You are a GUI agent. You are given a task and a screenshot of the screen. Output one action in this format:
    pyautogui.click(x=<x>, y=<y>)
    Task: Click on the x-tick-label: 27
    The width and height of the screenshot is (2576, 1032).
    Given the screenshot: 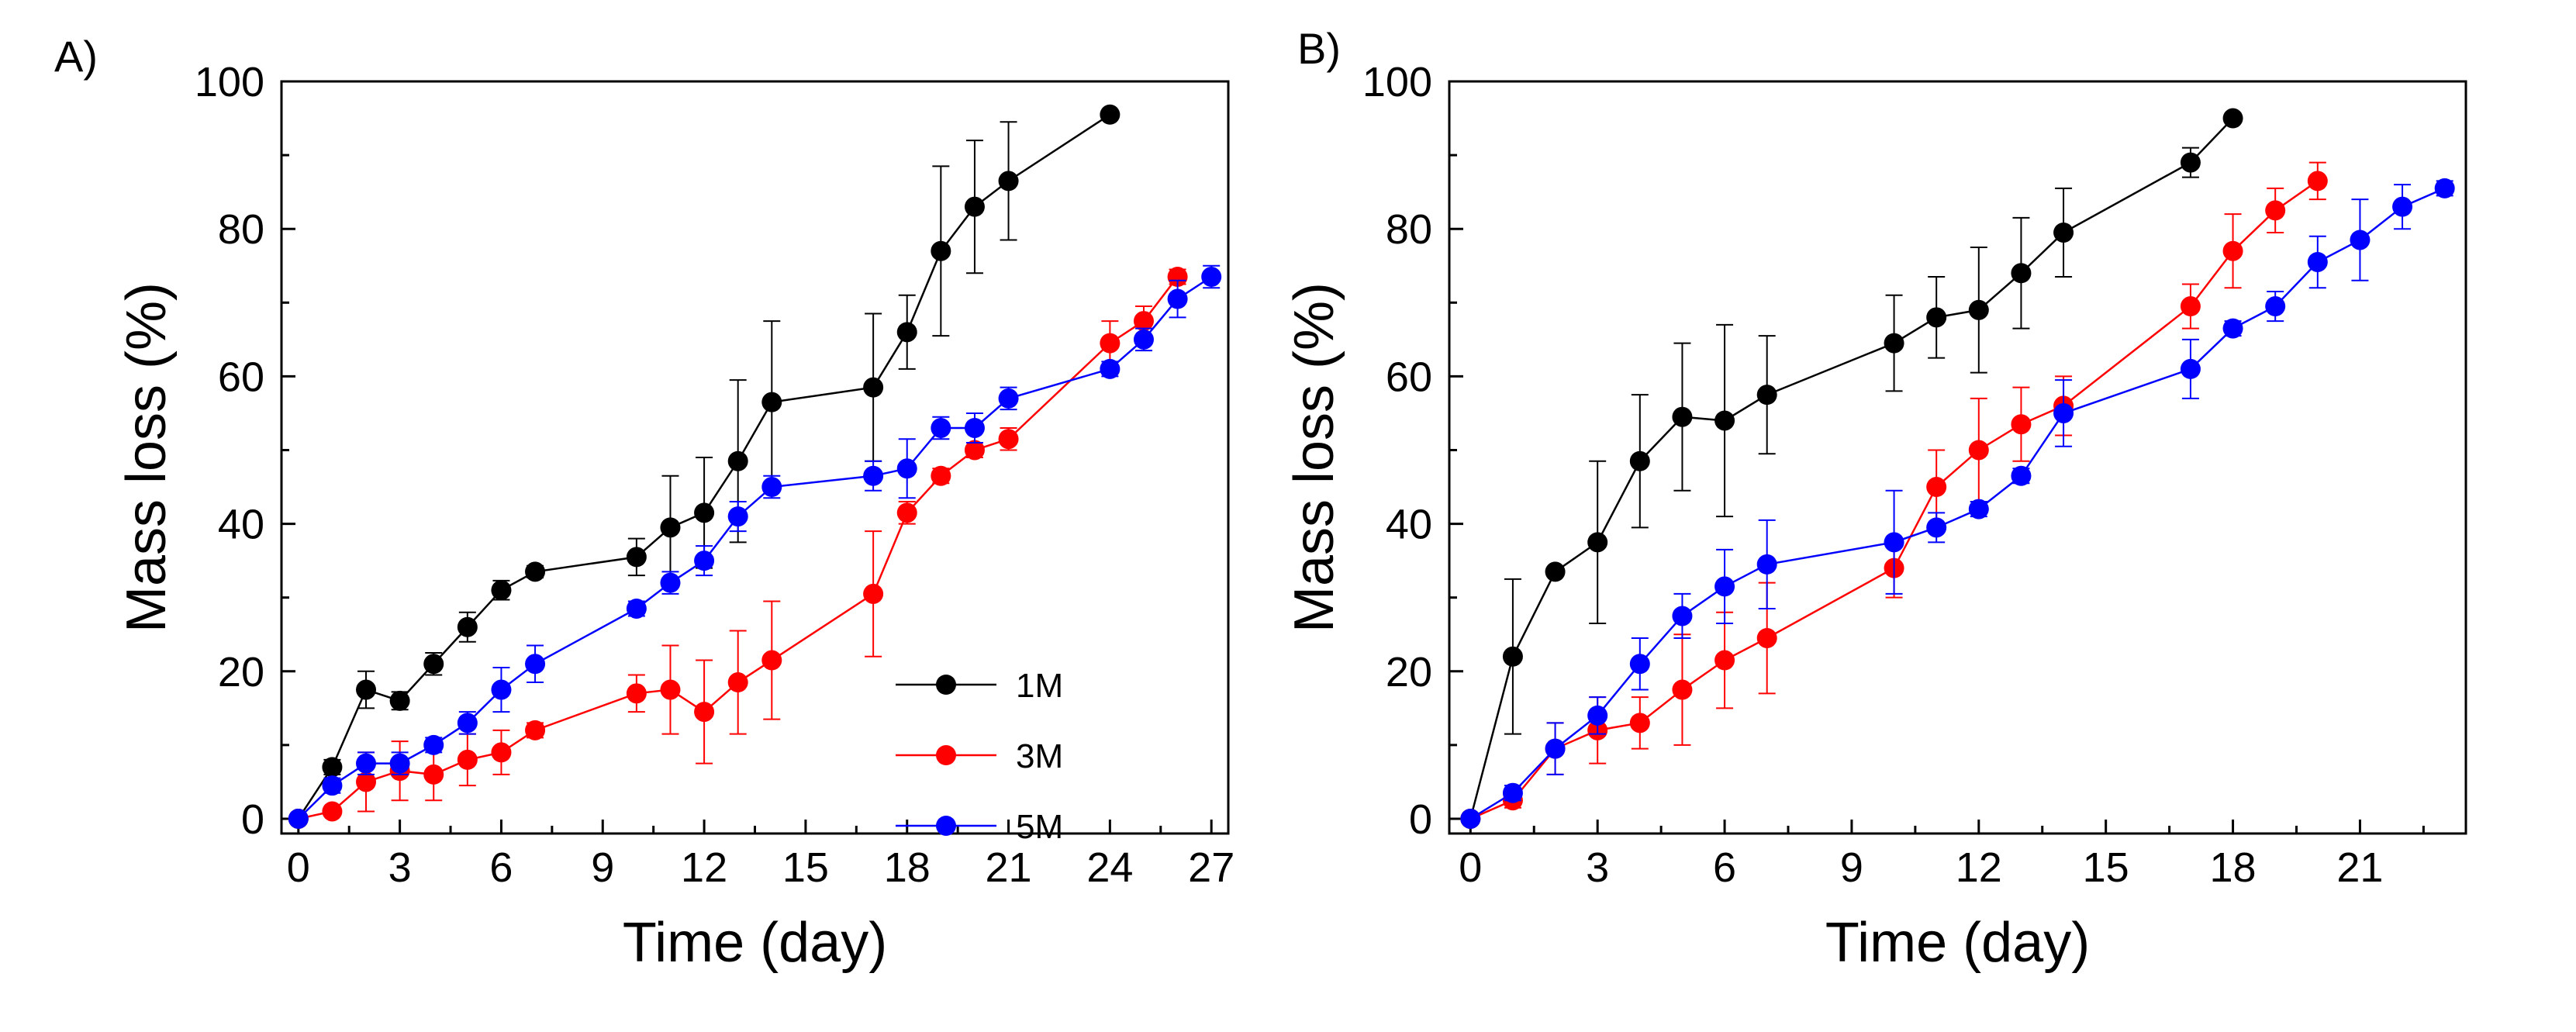 What is the action you would take?
    pyautogui.click(x=1211, y=868)
    